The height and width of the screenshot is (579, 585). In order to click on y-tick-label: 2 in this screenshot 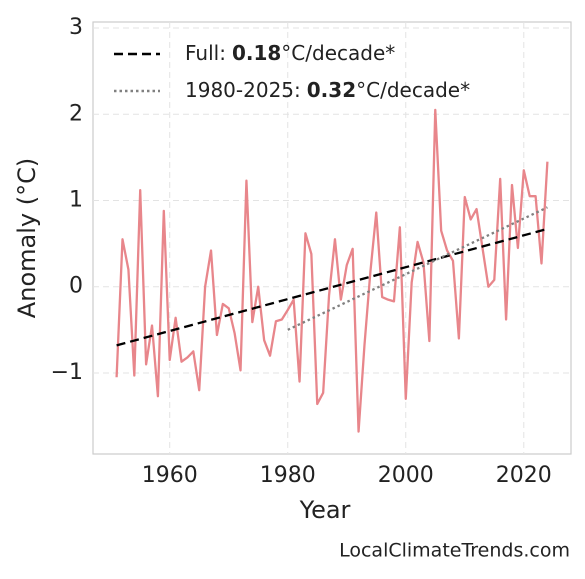, I will do `click(76, 113)`.